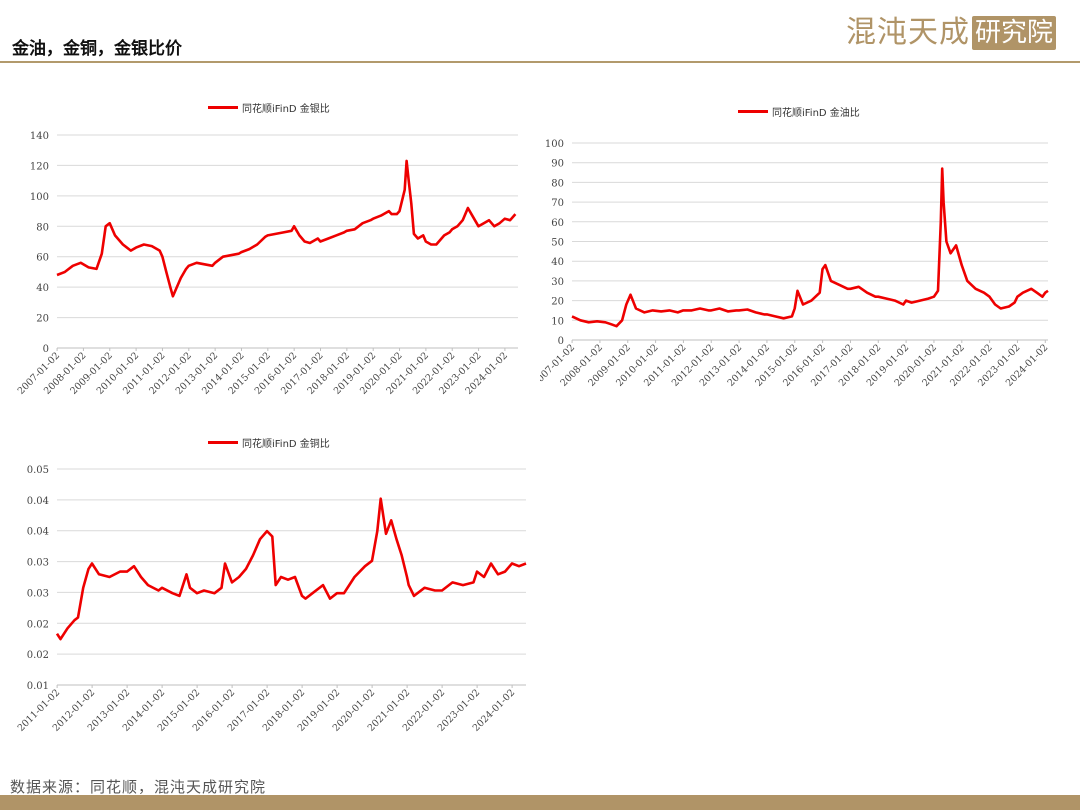 The height and width of the screenshot is (810, 1080). What do you see at coordinates (540, 802) in the screenshot?
I see `footer-bar` at bounding box center [540, 802].